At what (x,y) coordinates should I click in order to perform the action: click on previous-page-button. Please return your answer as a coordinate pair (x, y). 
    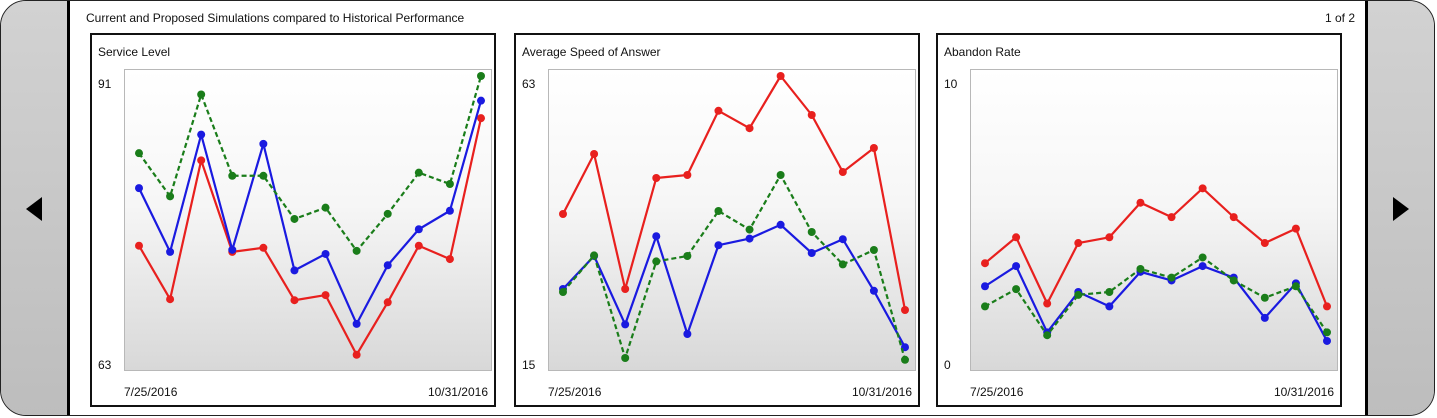
    Looking at the image, I should click on (35, 208).